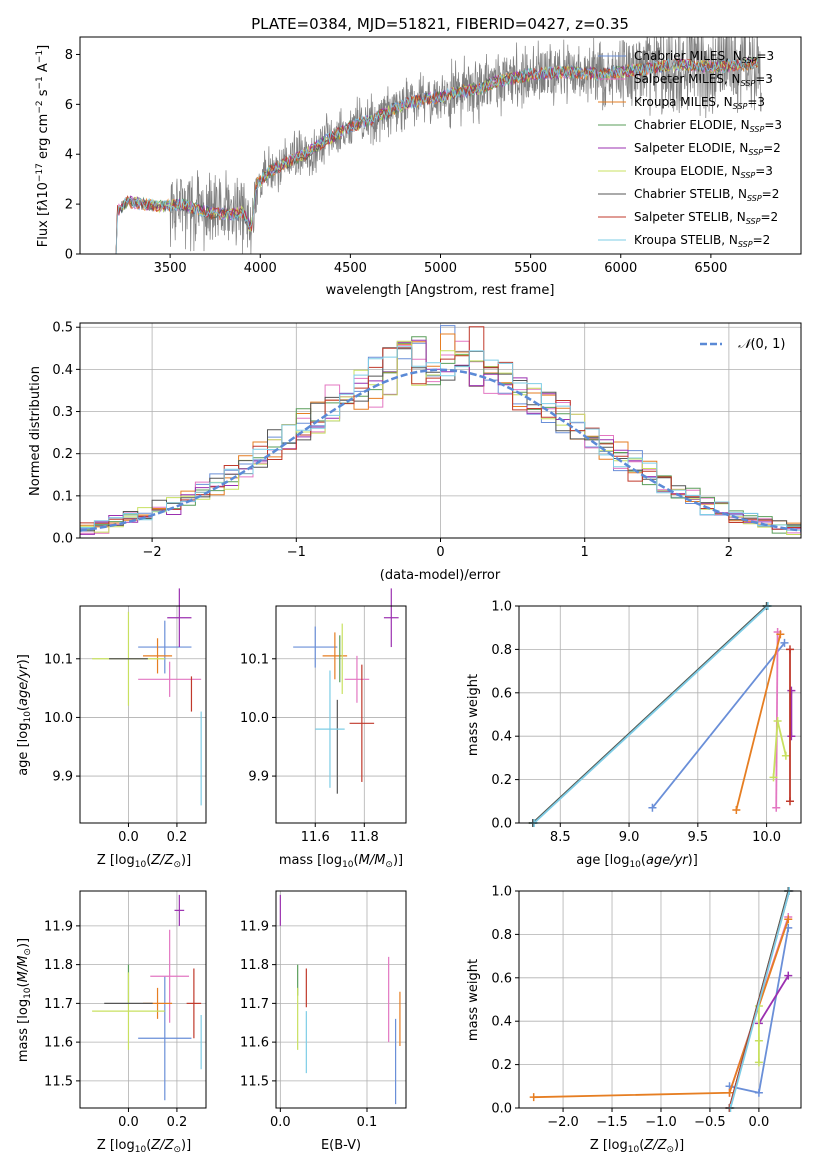  Describe the element at coordinates (341, 1145) in the screenshot. I see `mE-xlabel: E(B-V)` at that location.